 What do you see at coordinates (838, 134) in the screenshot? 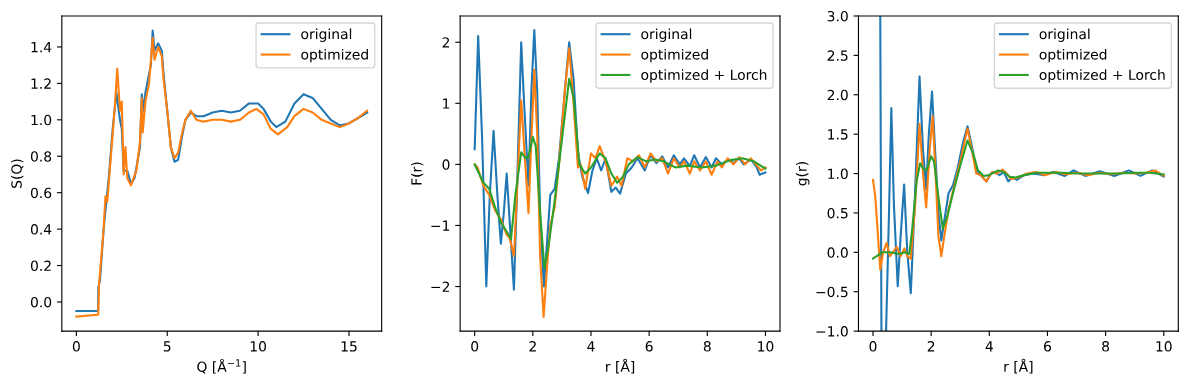
I see `y-tick-label: 1.5` at bounding box center [838, 134].